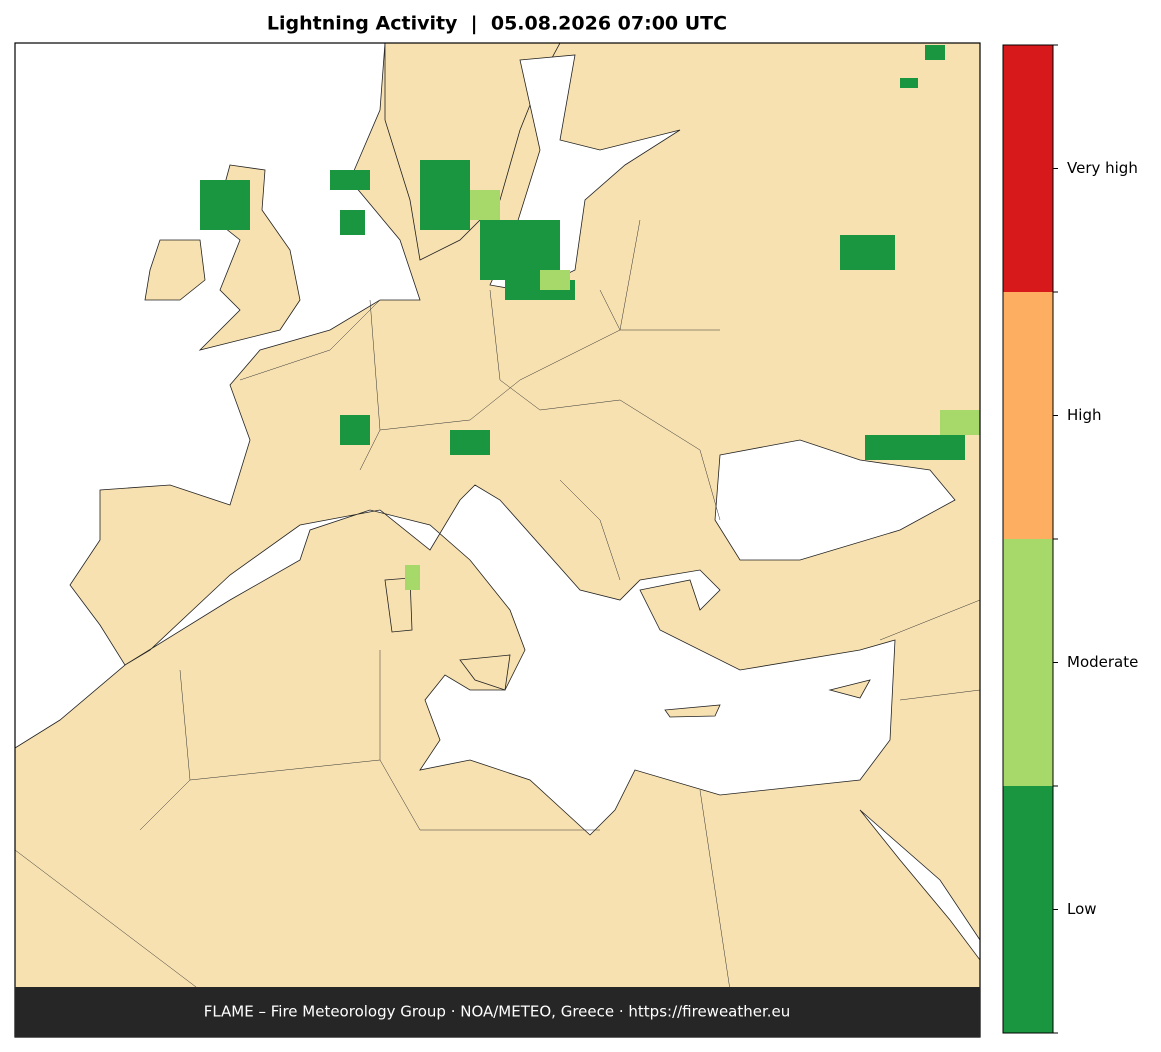  I want to click on colorbar-frame, so click(1028, 539).